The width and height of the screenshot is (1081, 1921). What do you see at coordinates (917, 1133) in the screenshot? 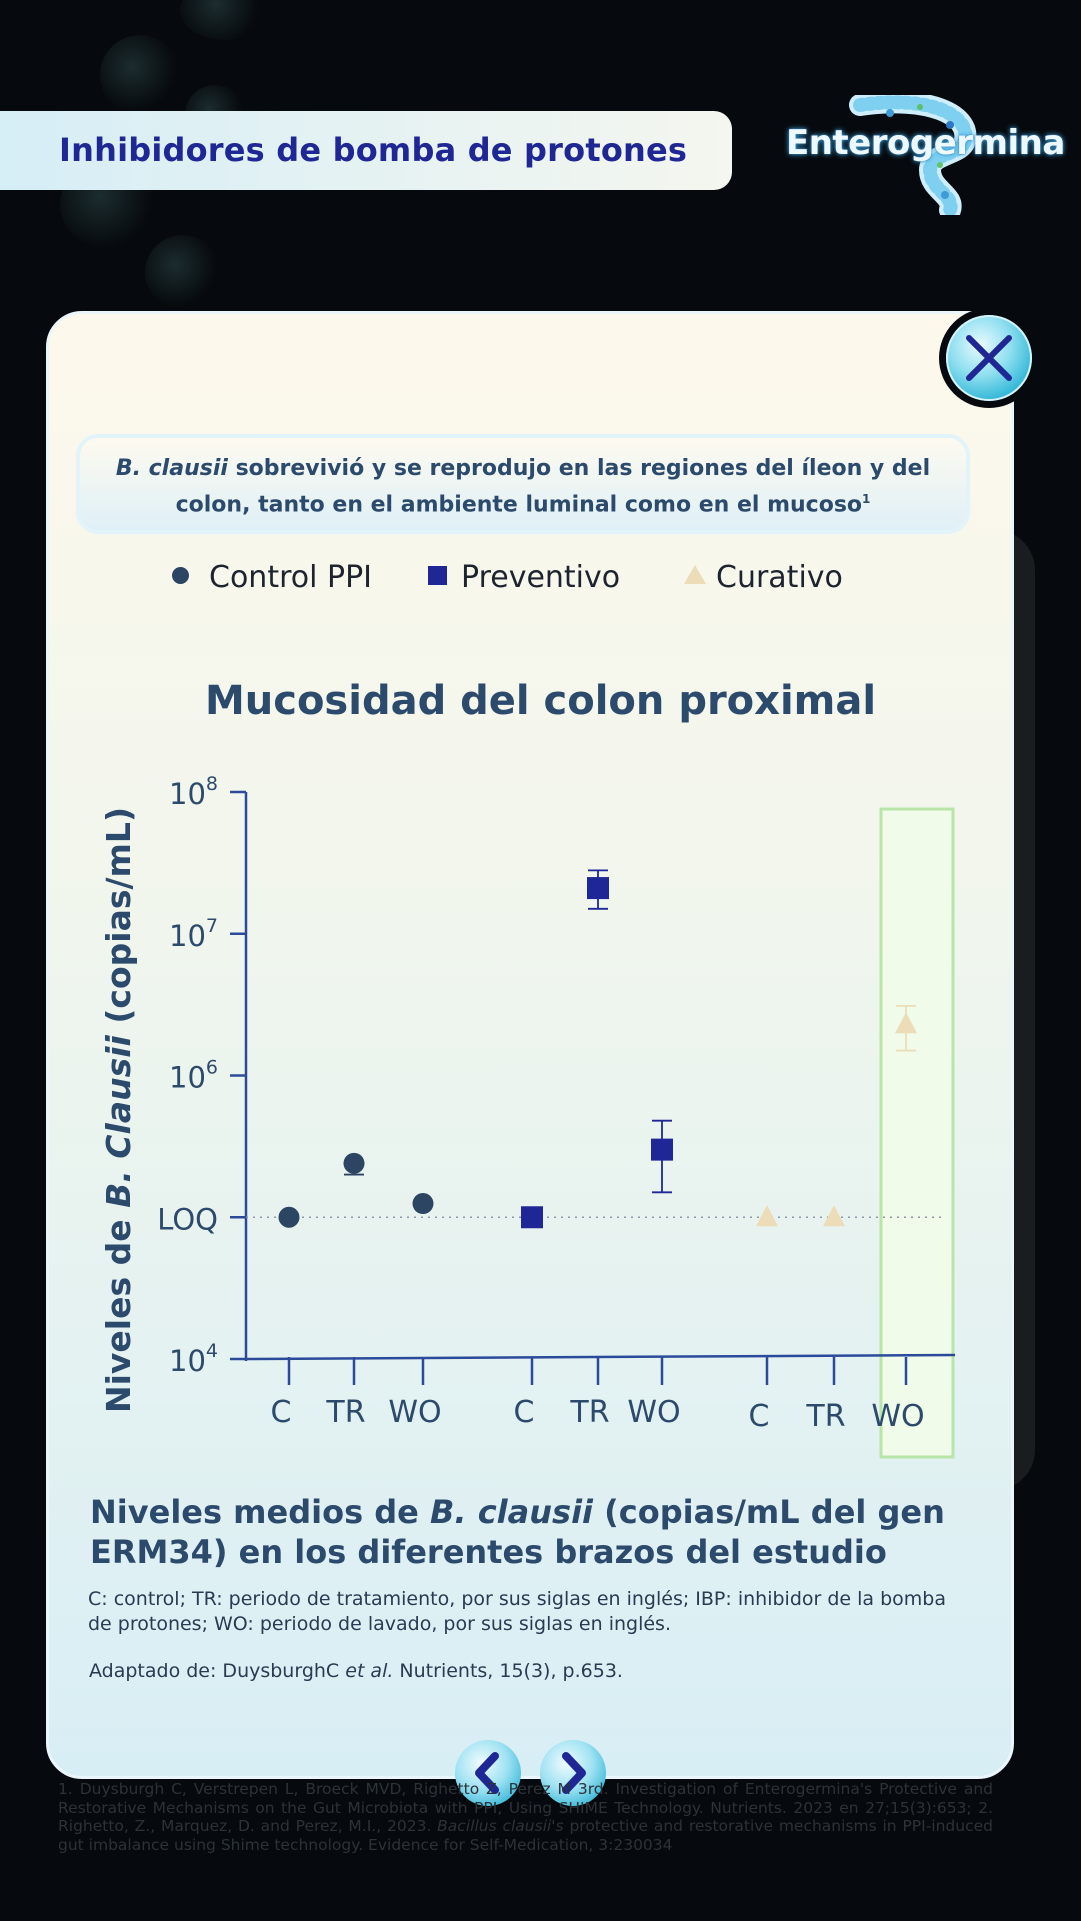
I see `highlight-box` at bounding box center [917, 1133].